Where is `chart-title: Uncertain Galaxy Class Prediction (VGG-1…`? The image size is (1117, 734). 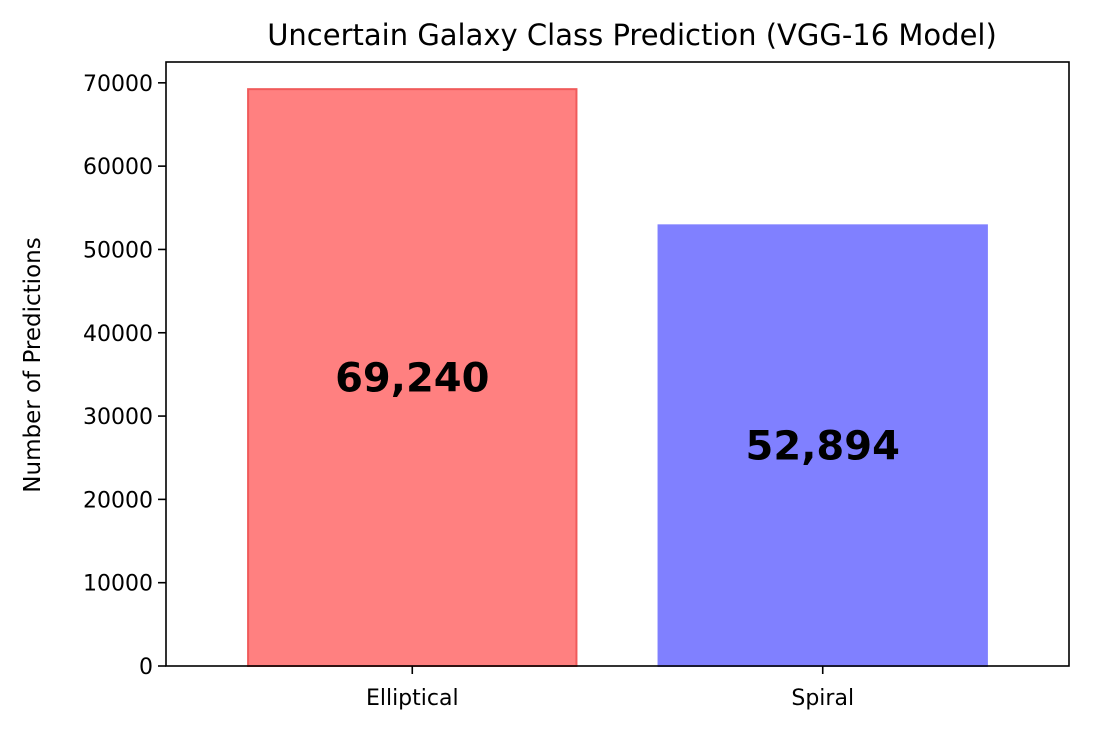 chart-title: Uncertain Galaxy Class Prediction (VGG-1… is located at coordinates (632, 35).